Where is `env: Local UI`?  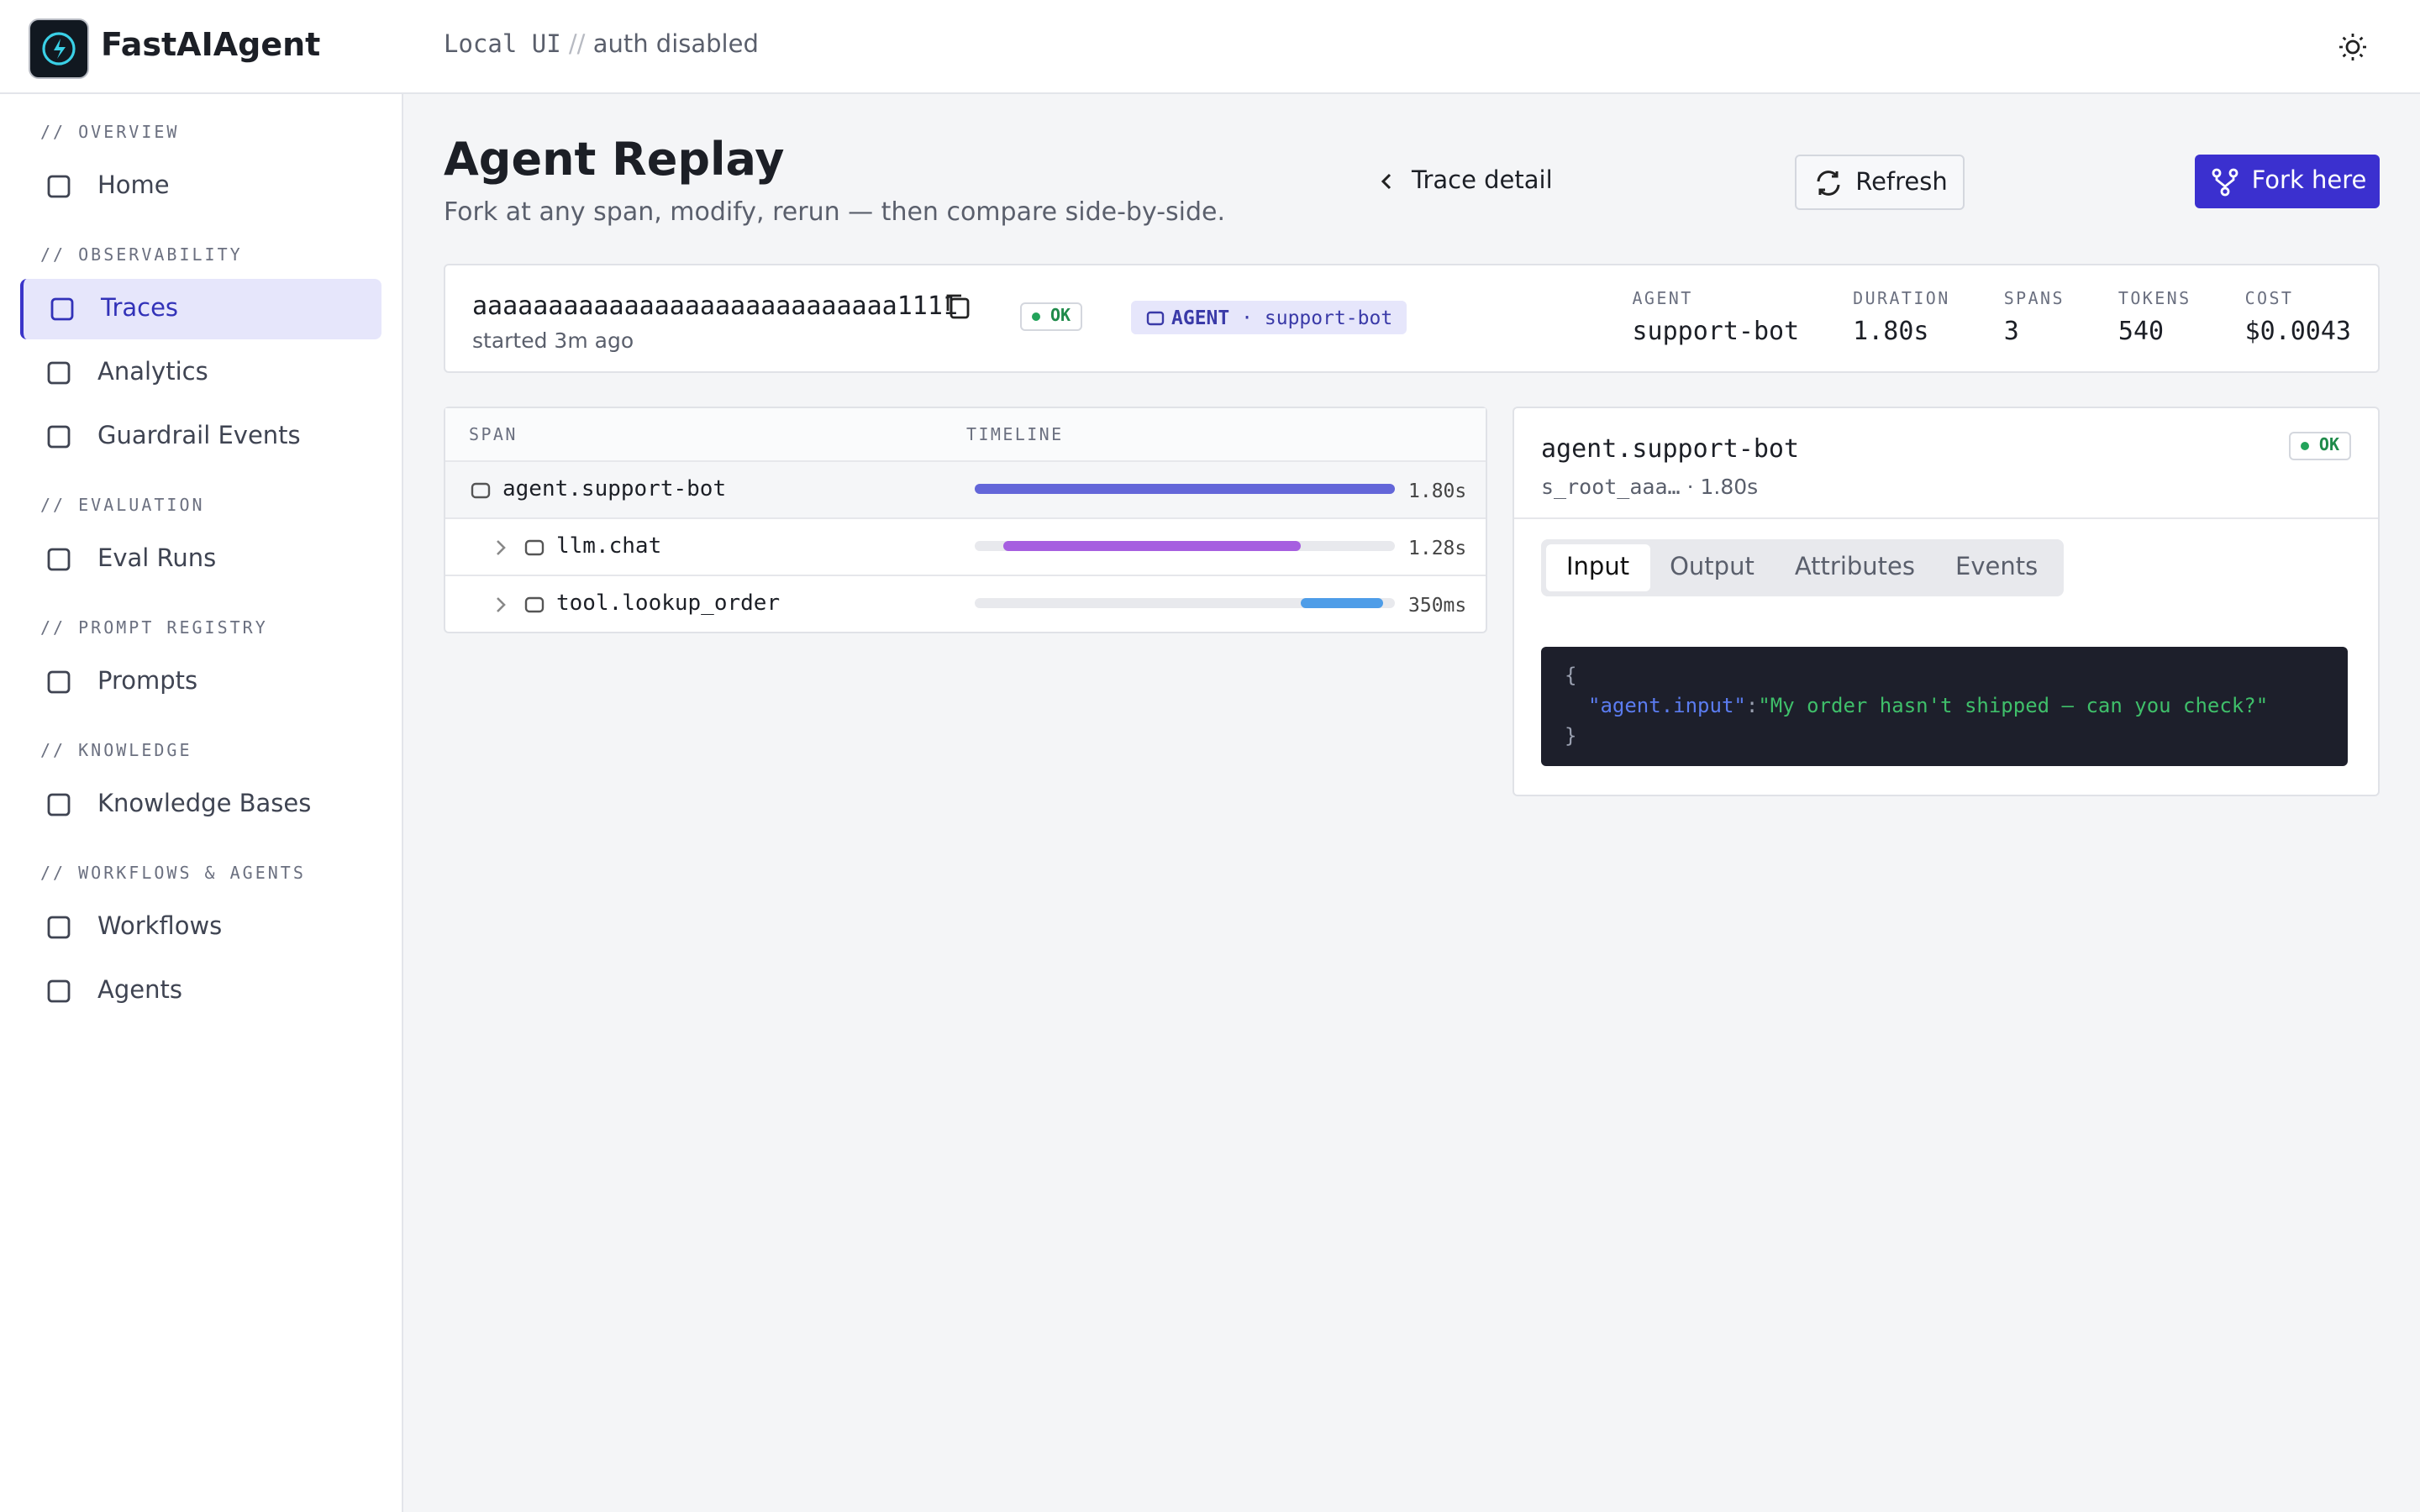 env: Local UI is located at coordinates (502, 45).